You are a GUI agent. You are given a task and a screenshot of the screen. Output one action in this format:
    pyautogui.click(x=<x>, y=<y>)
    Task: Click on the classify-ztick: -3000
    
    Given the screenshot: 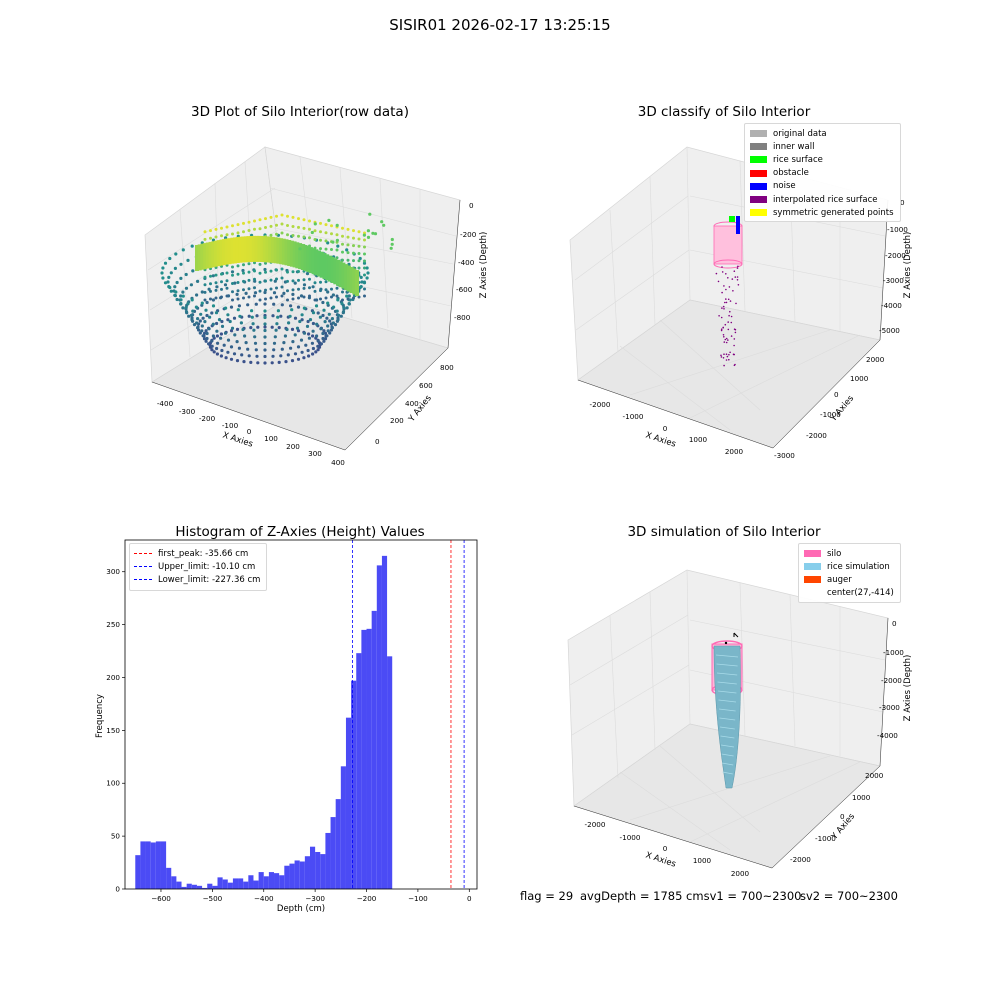 What is the action you would take?
    pyautogui.click(x=893, y=280)
    